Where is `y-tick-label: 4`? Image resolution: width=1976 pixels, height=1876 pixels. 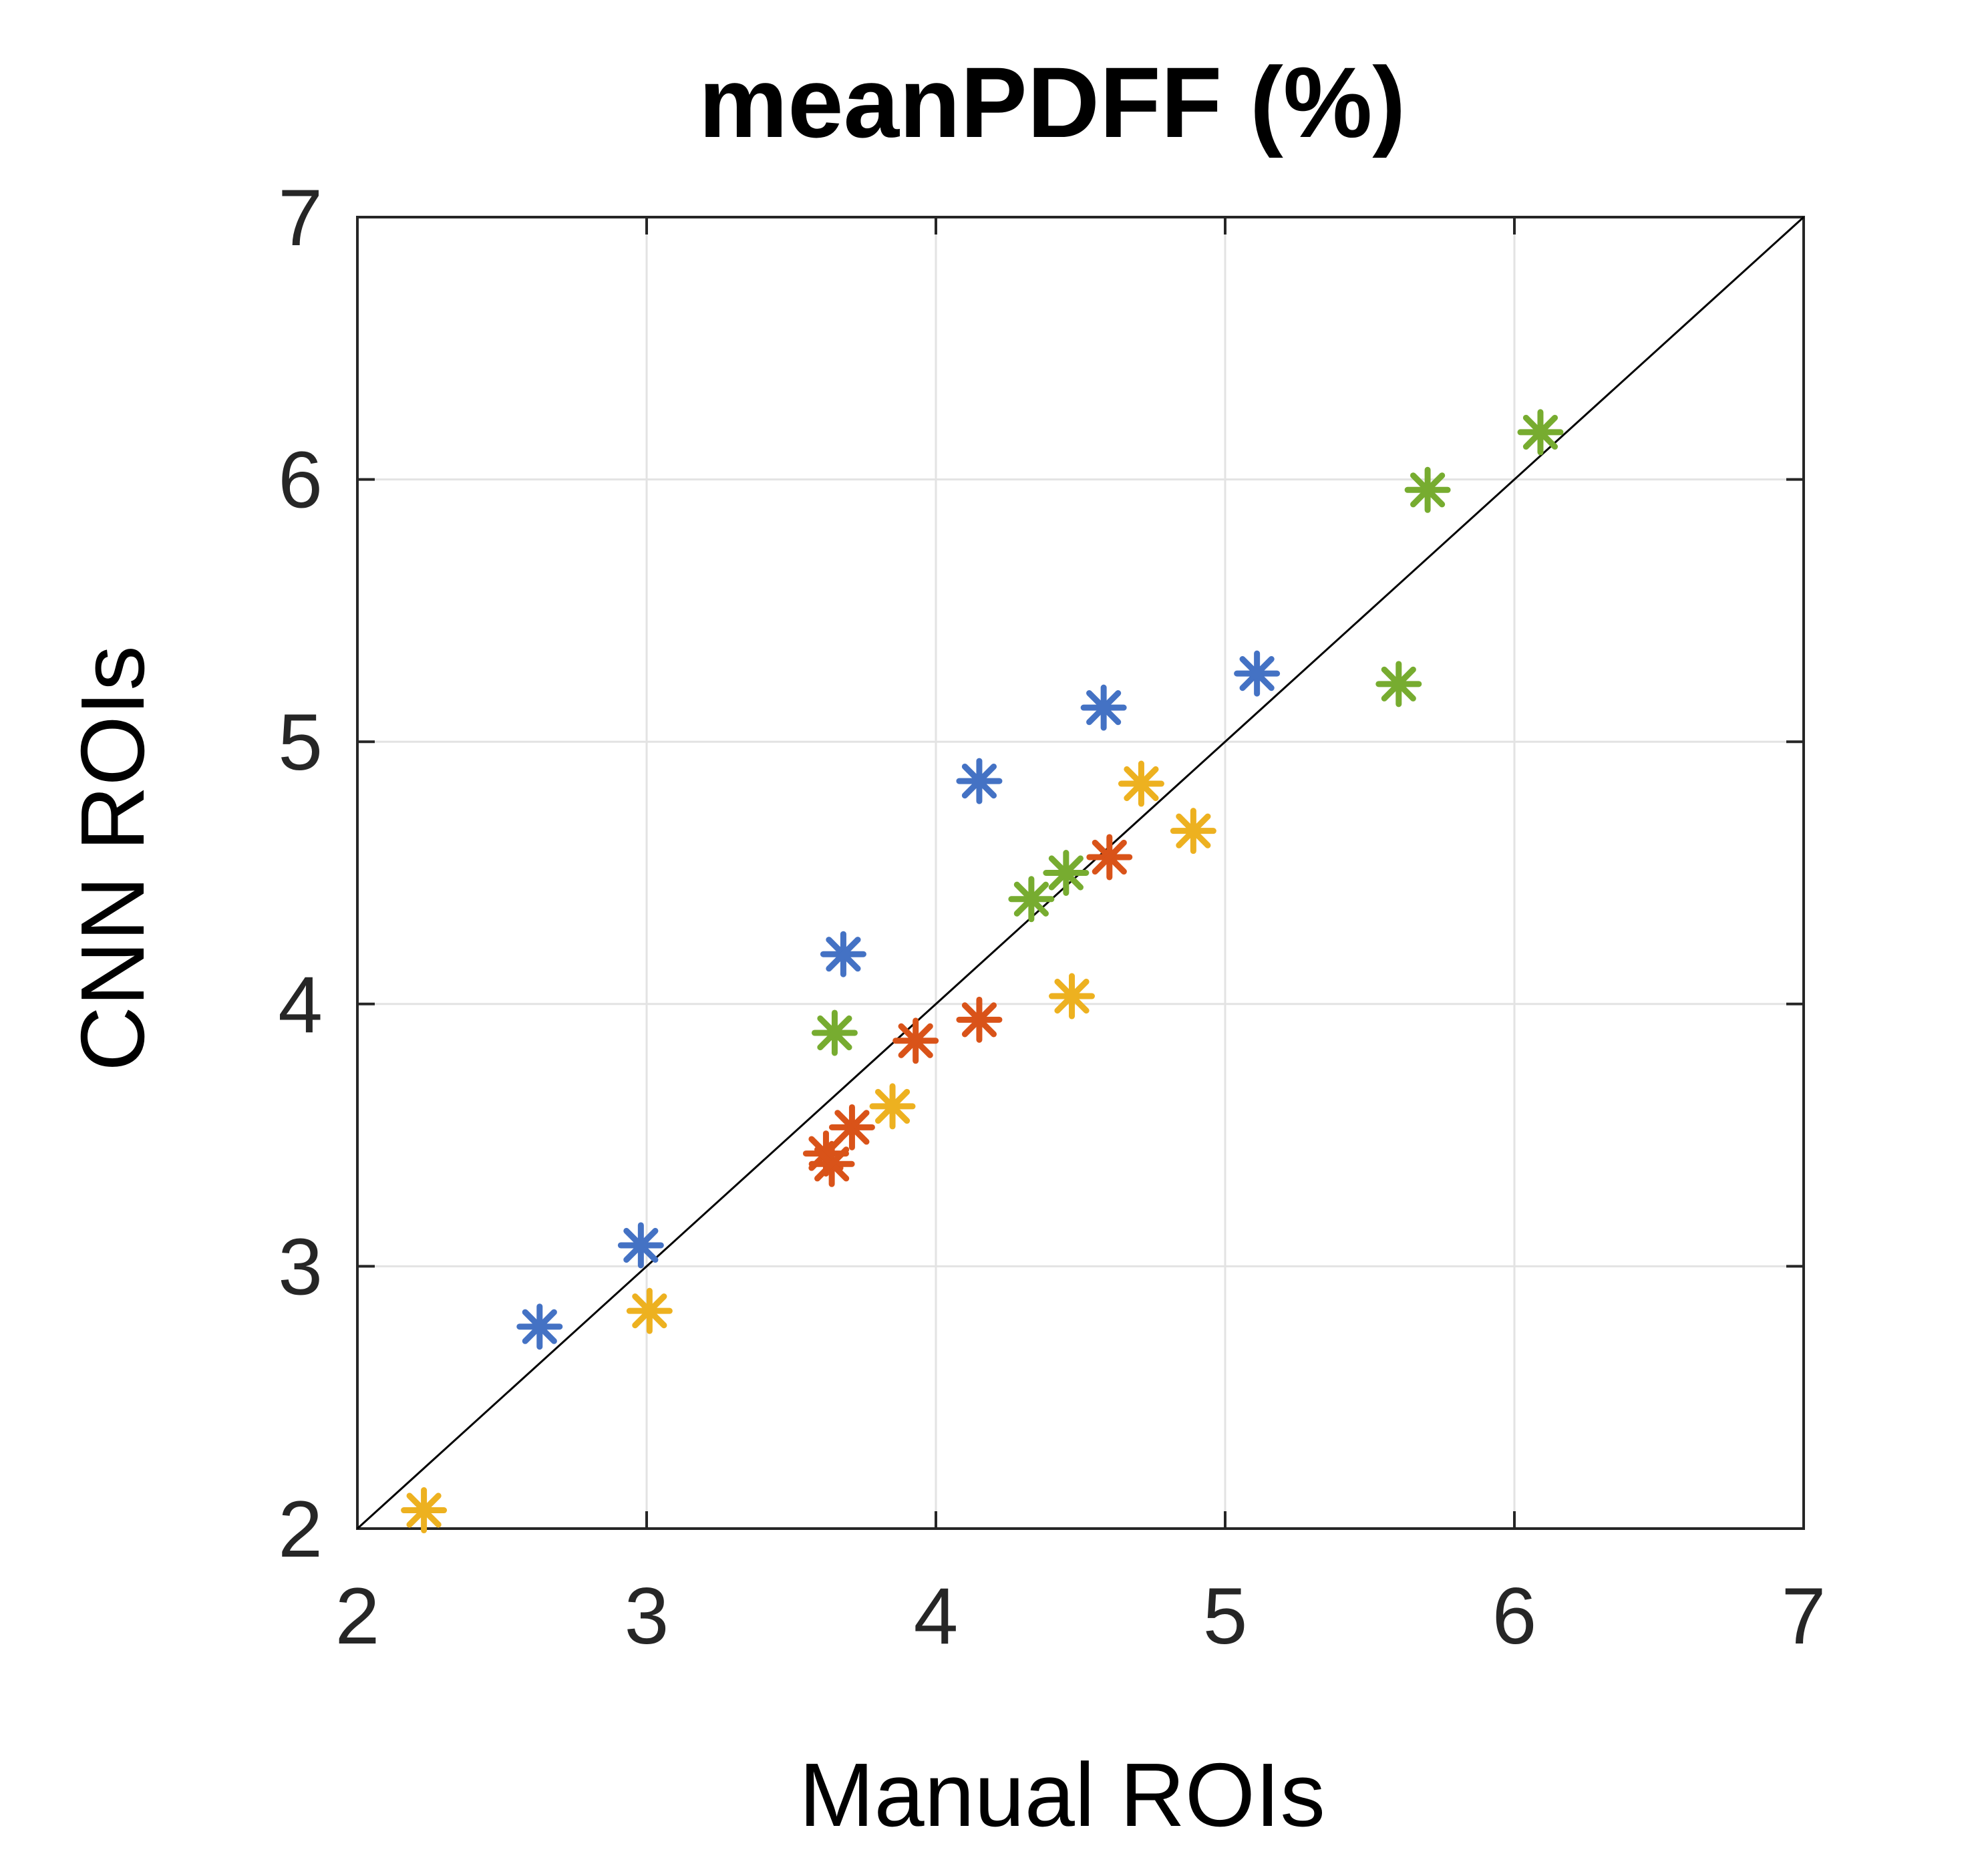 y-tick-label: 4 is located at coordinates (300, 1005).